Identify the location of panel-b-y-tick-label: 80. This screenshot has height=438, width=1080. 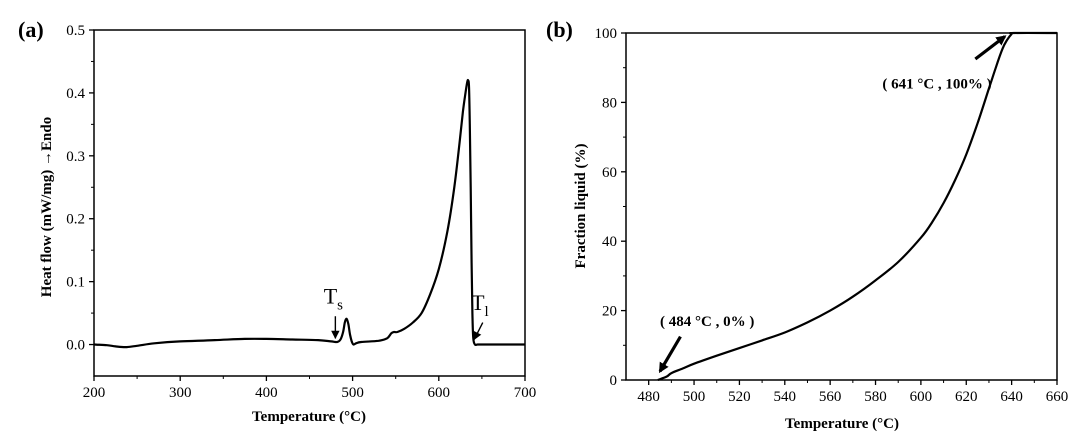
(609, 103).